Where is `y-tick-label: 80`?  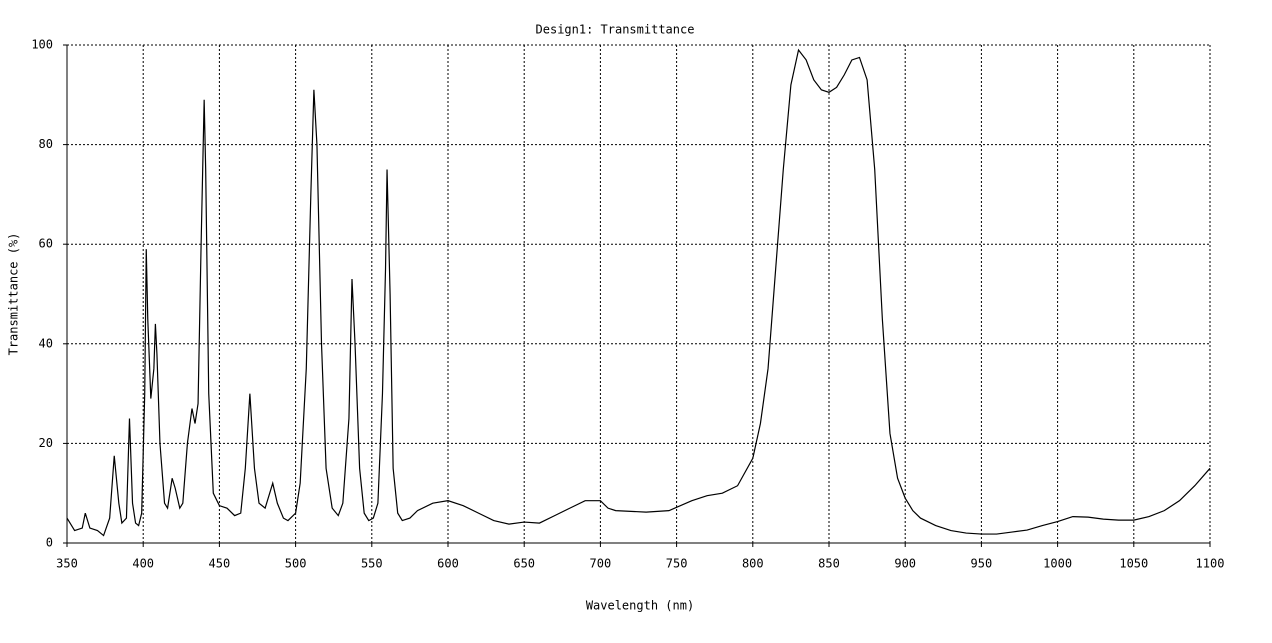
y-tick-label: 80 is located at coordinates (46, 144).